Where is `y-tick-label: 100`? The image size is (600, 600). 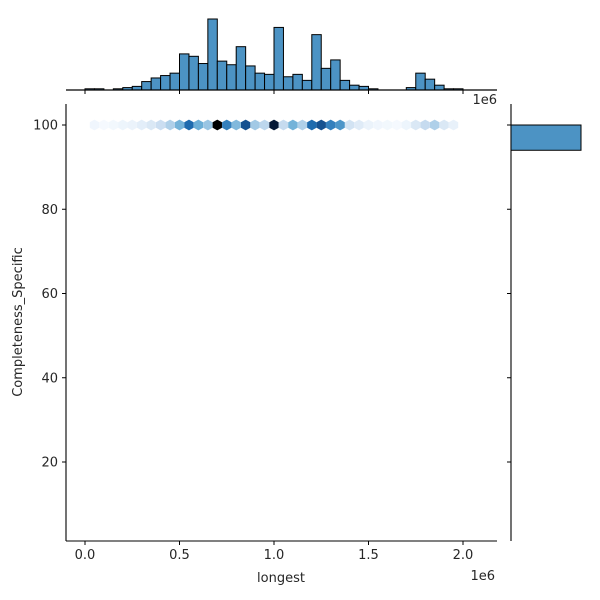
y-tick-label: 100 is located at coordinates (45, 126).